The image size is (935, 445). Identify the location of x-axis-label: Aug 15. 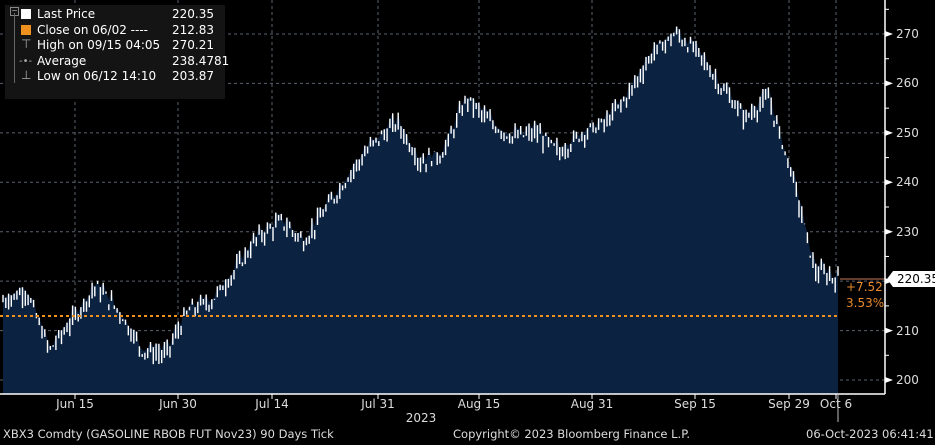
(479, 404).